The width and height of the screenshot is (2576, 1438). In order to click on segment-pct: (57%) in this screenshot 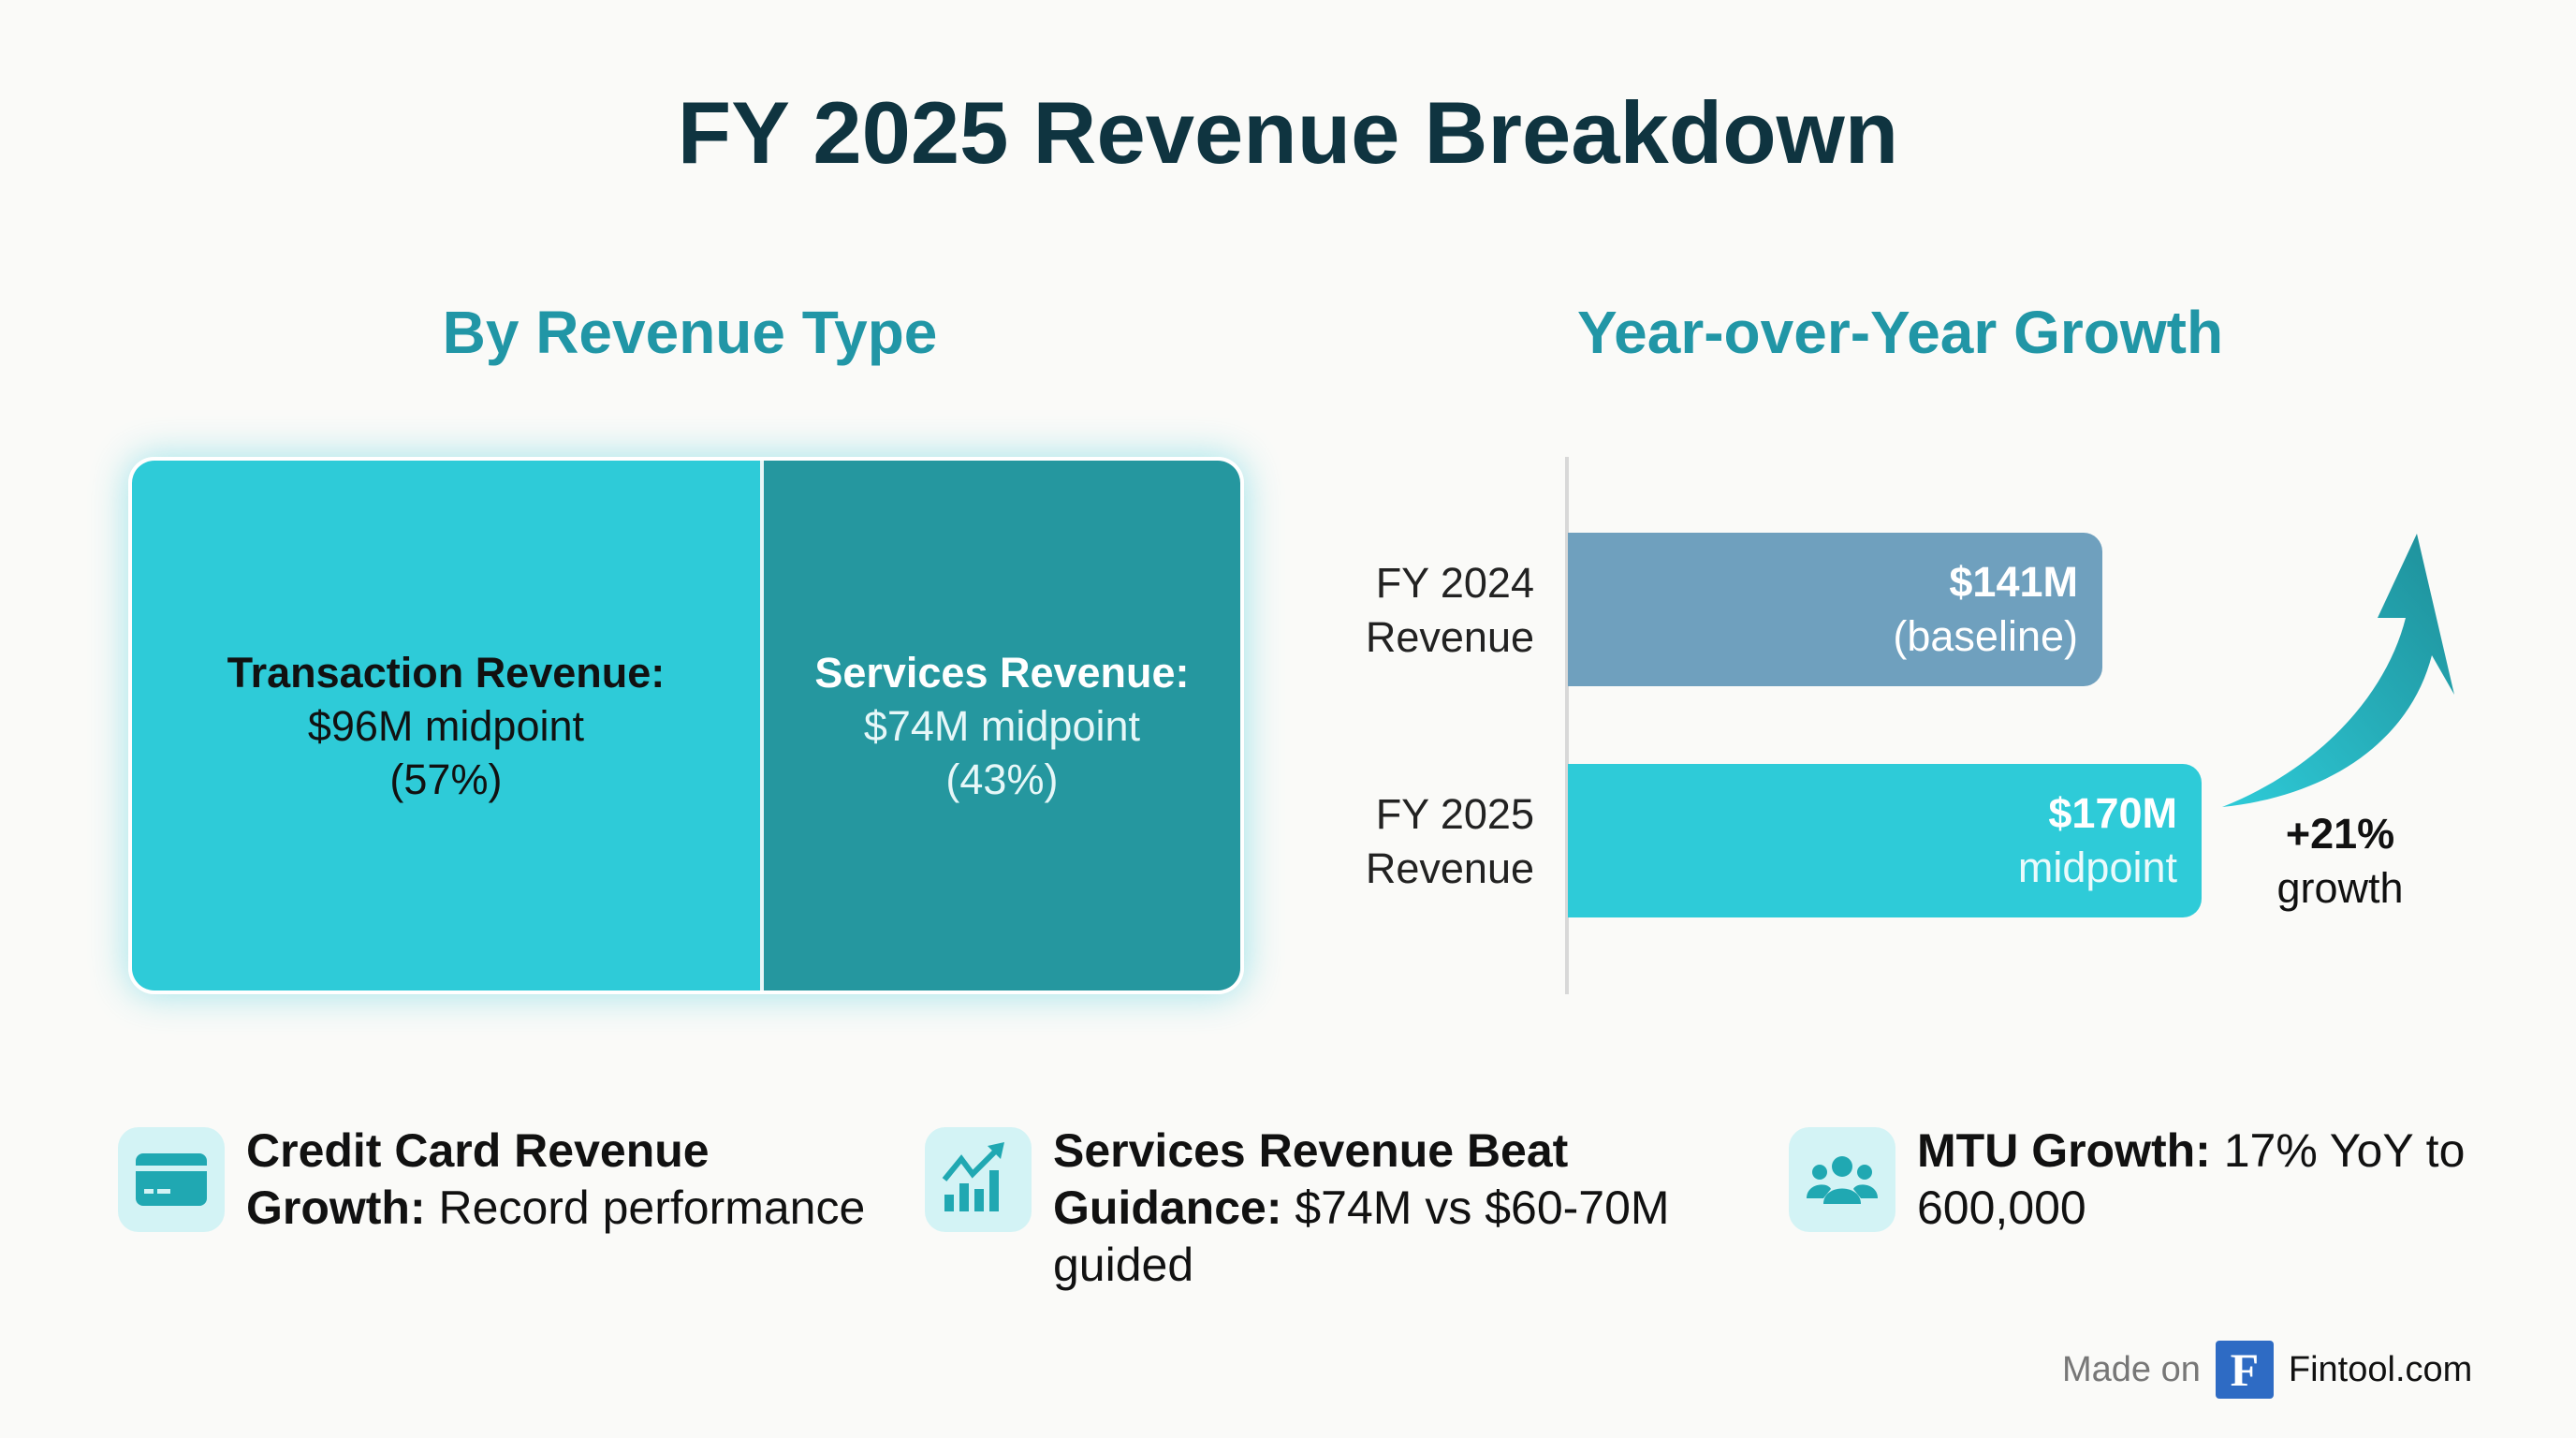, I will do `click(446, 779)`.